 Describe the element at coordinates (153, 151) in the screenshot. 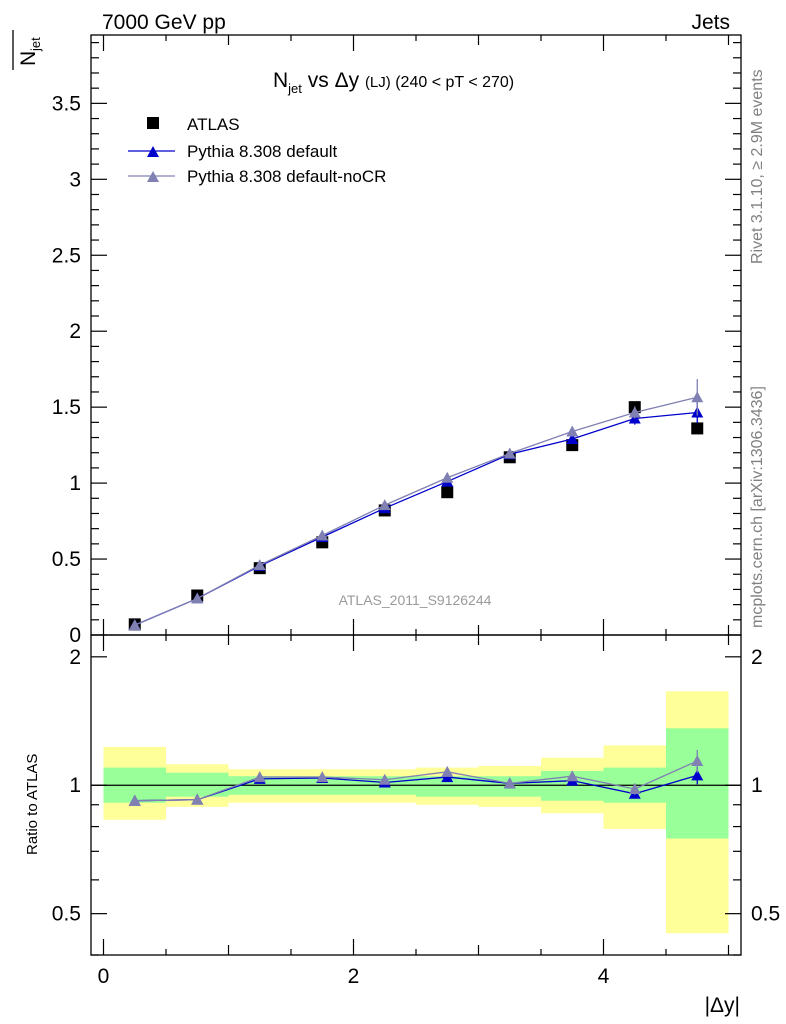

I see `legend-marker-default` at that location.